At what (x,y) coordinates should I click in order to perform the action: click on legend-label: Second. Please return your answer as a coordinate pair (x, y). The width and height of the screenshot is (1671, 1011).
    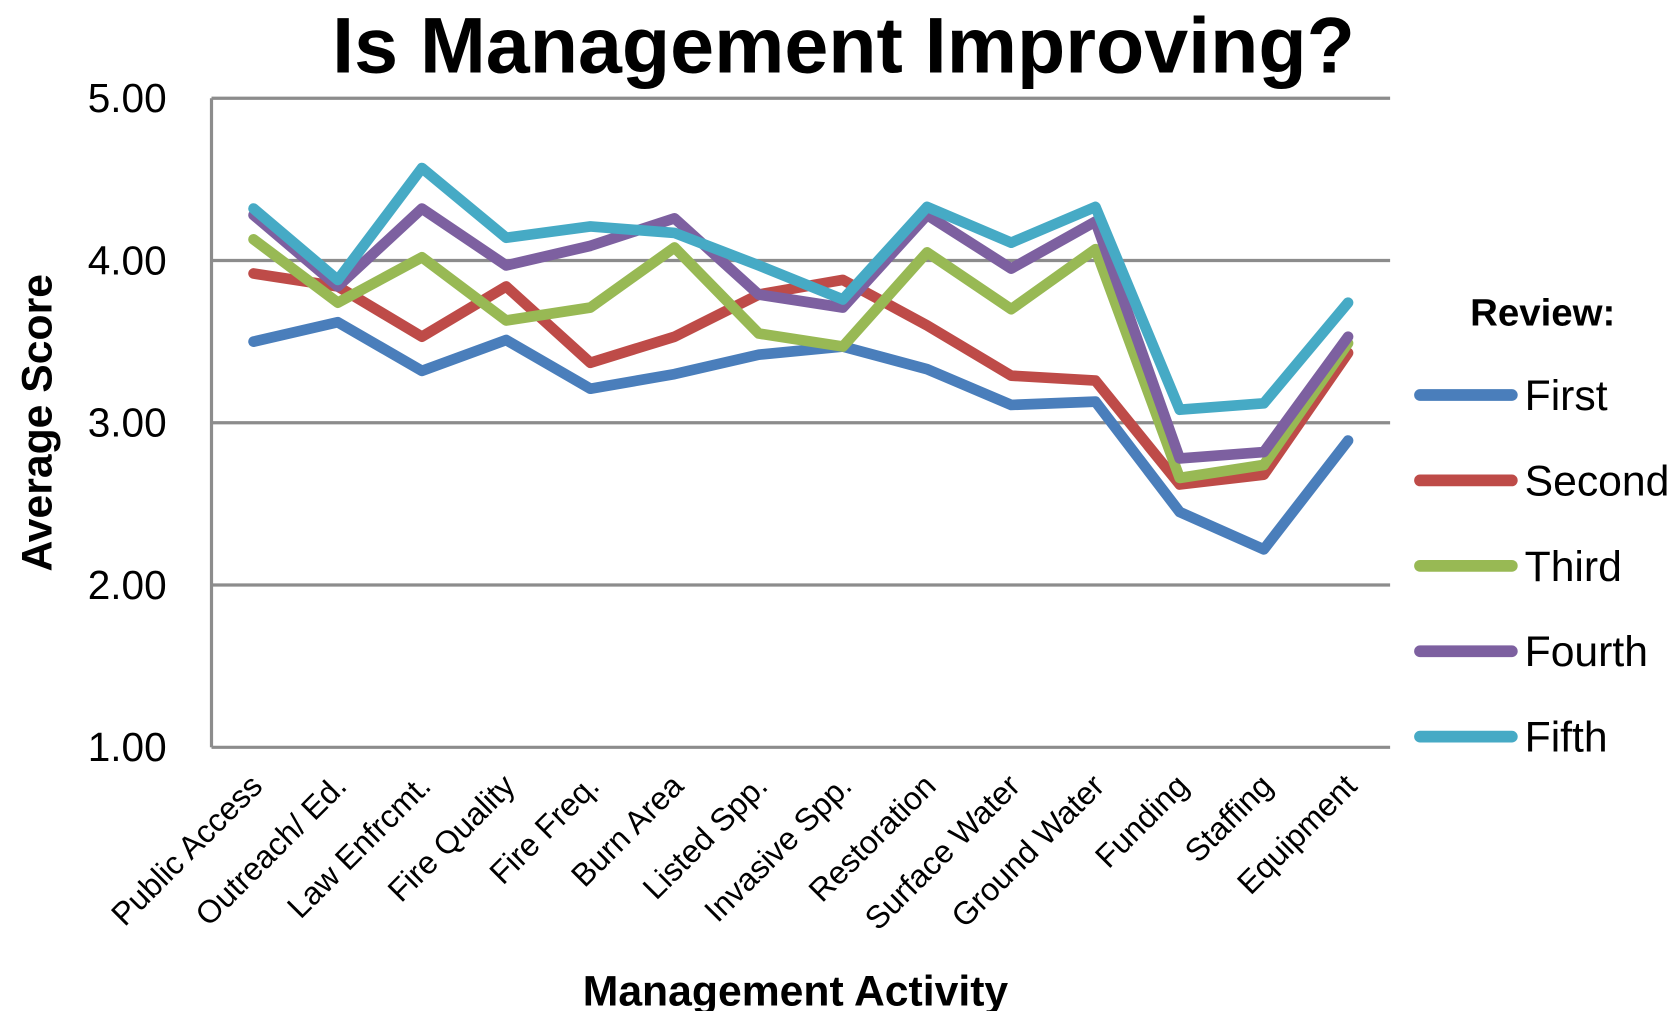
    Looking at the image, I should click on (1597, 481).